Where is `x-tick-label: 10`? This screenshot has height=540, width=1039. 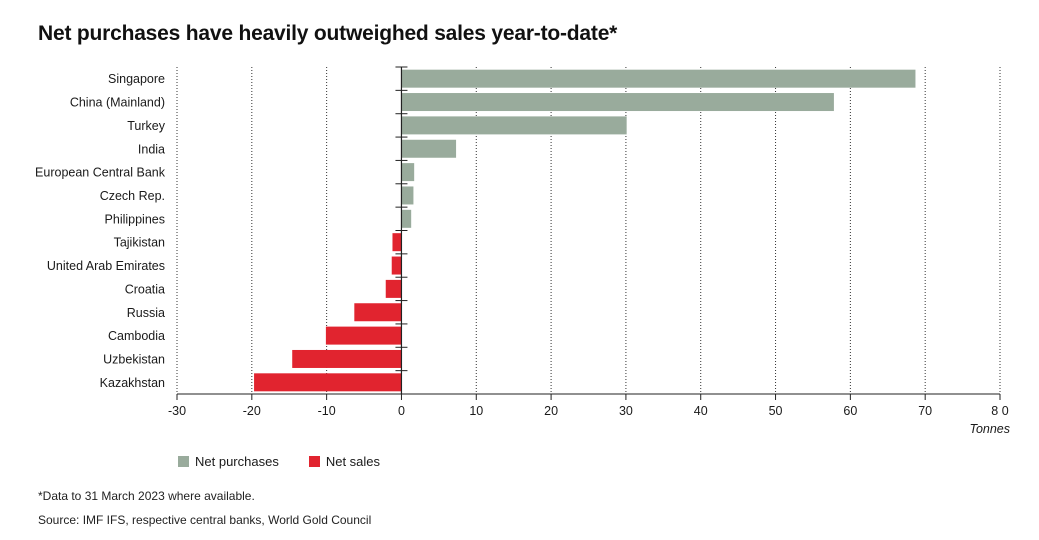 x-tick-label: 10 is located at coordinates (476, 411).